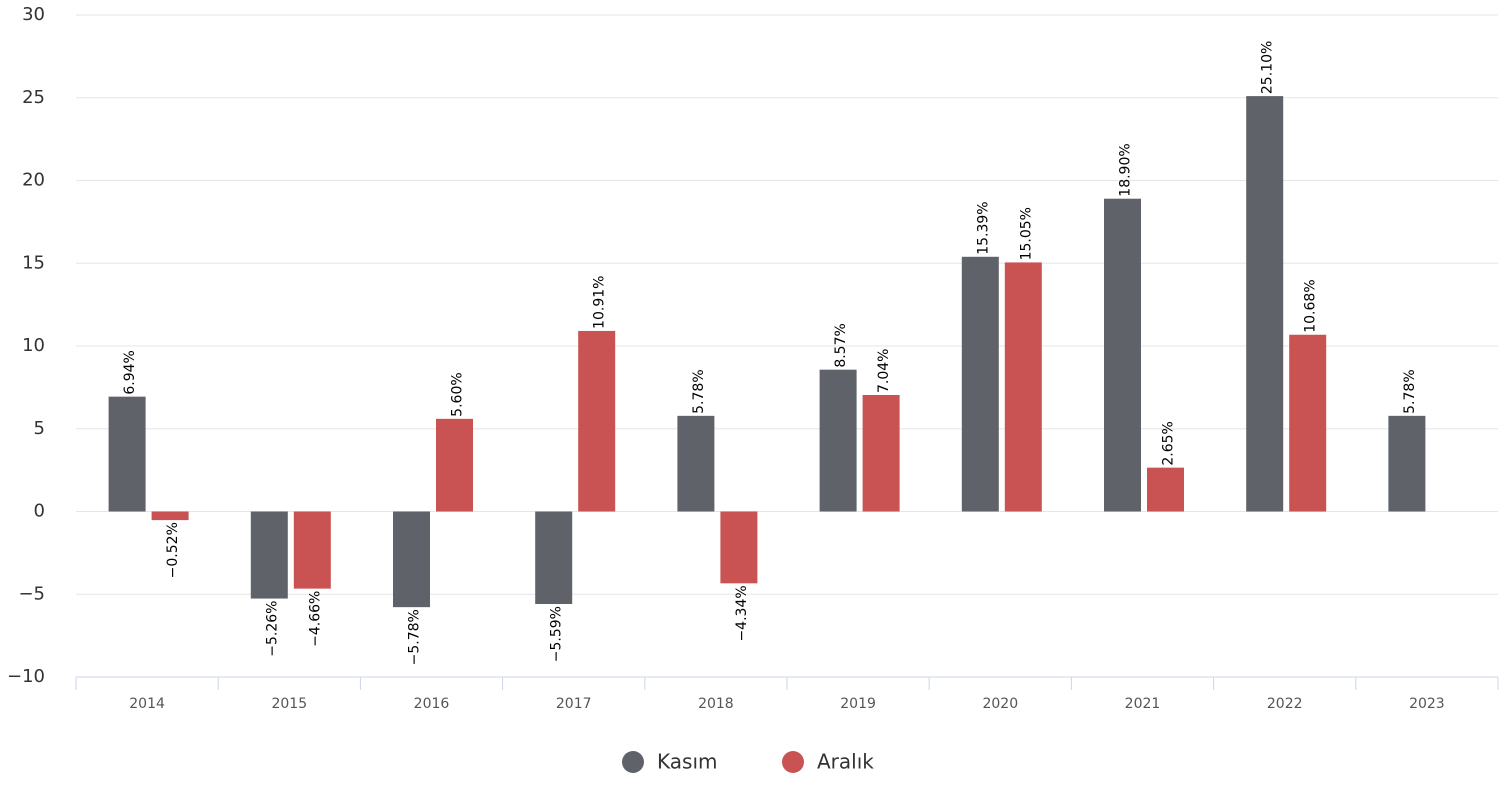 Image resolution: width=1503 pixels, height=786 pixels. Describe the element at coordinates (33, 345) in the screenshot. I see `y-tick-label: 10` at that location.